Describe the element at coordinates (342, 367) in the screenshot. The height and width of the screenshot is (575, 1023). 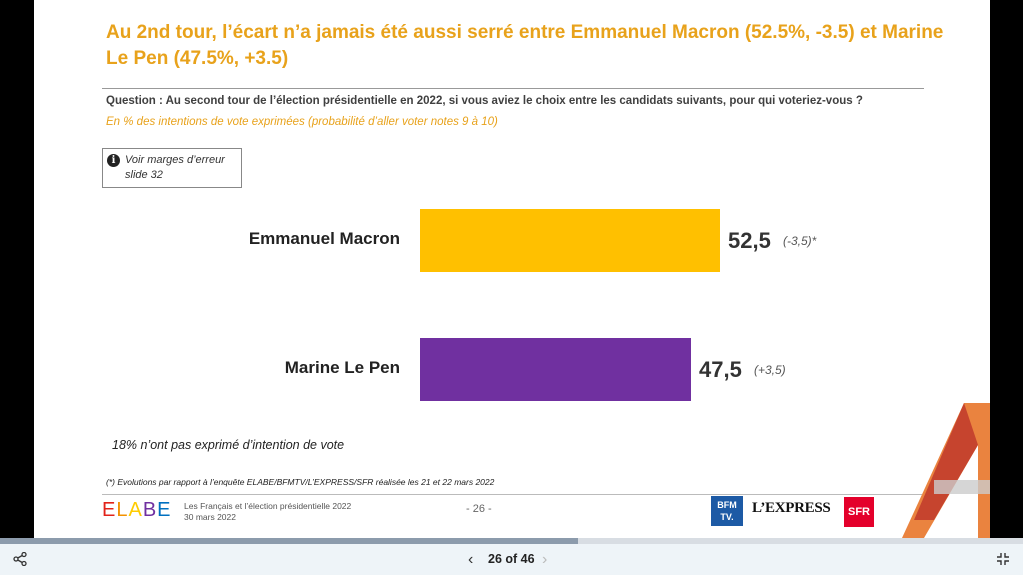
I see `candidate-label: Marine Le Pen` at that location.